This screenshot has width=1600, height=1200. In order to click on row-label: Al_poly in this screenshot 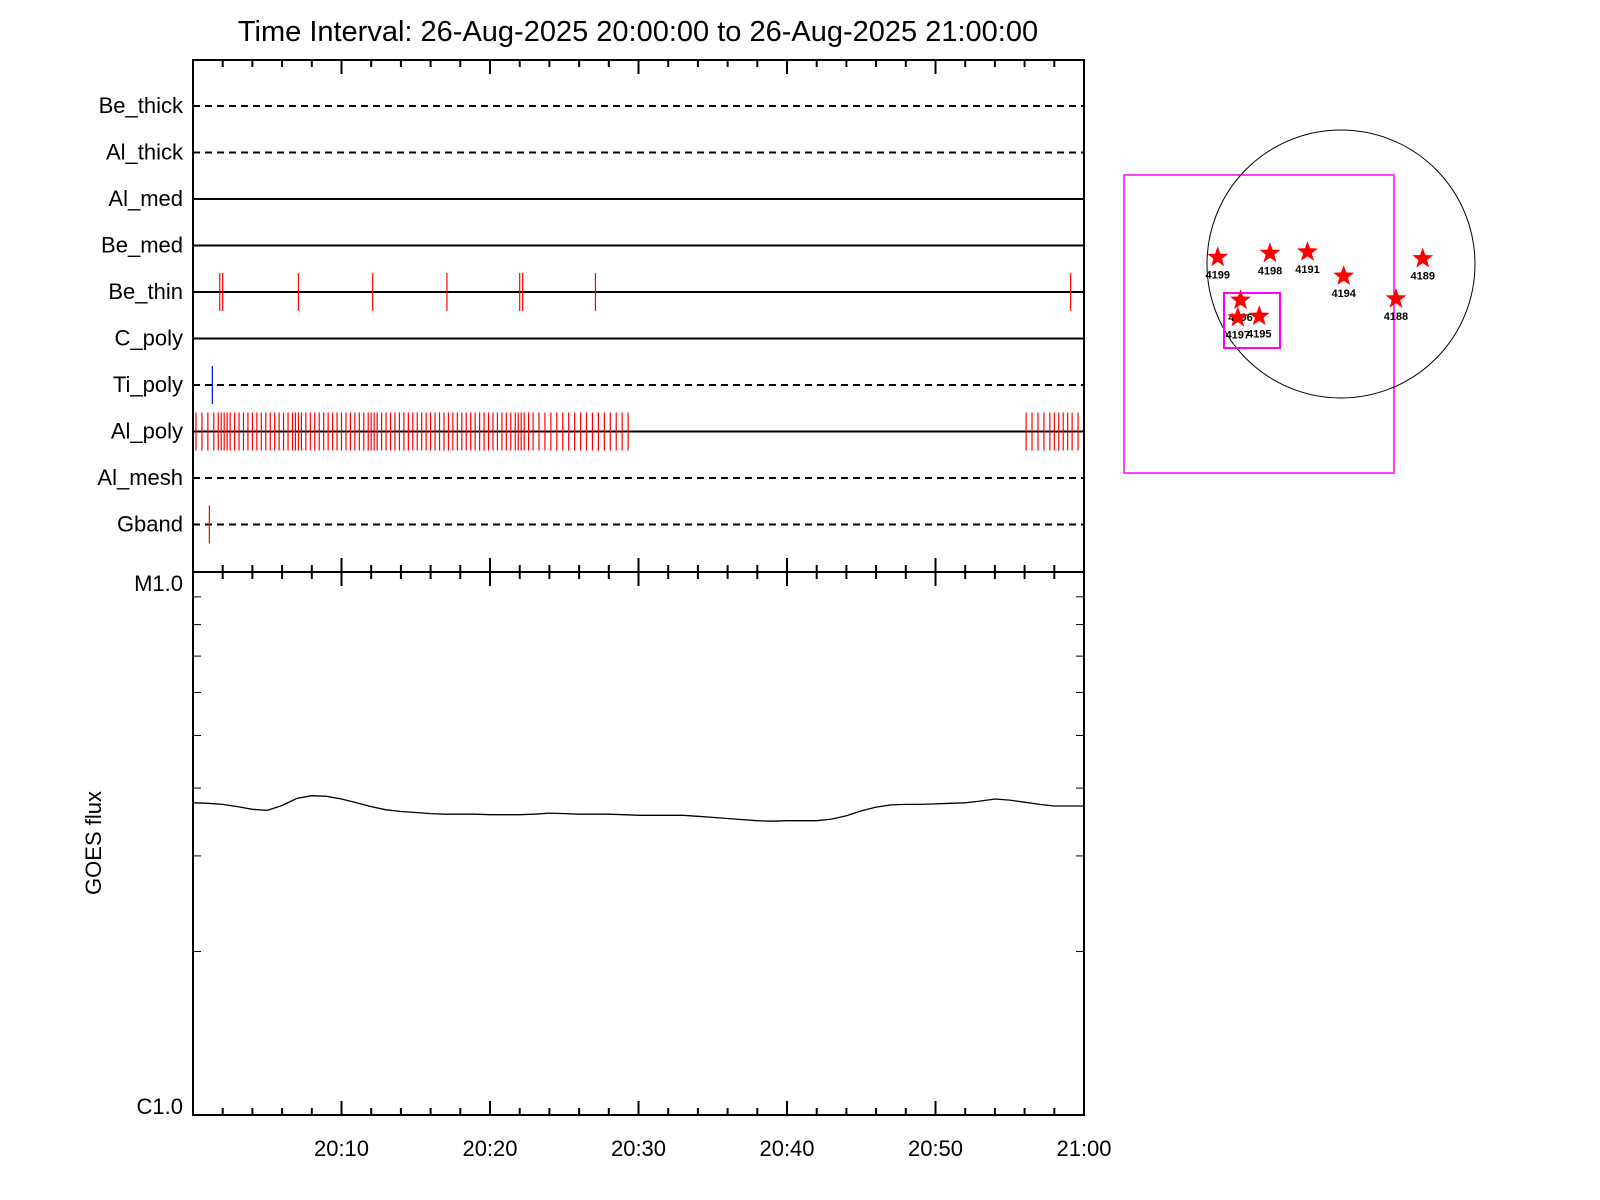, I will do `click(147, 431)`.